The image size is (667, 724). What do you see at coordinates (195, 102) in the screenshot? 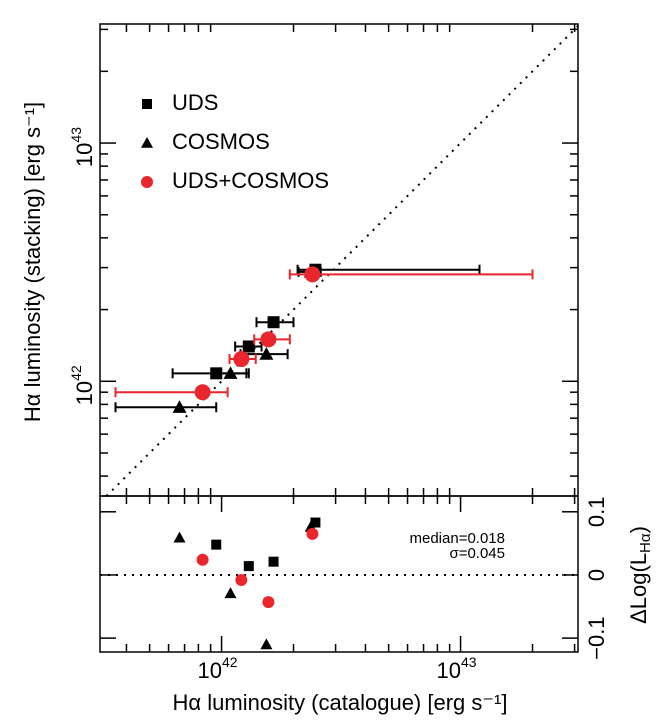
I see `legend-label: UDS` at bounding box center [195, 102].